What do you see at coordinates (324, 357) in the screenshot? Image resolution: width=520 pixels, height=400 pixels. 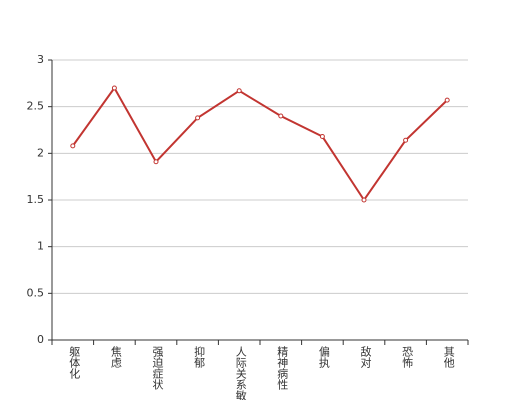 I see `x-tick-label: 偏执` at bounding box center [324, 357].